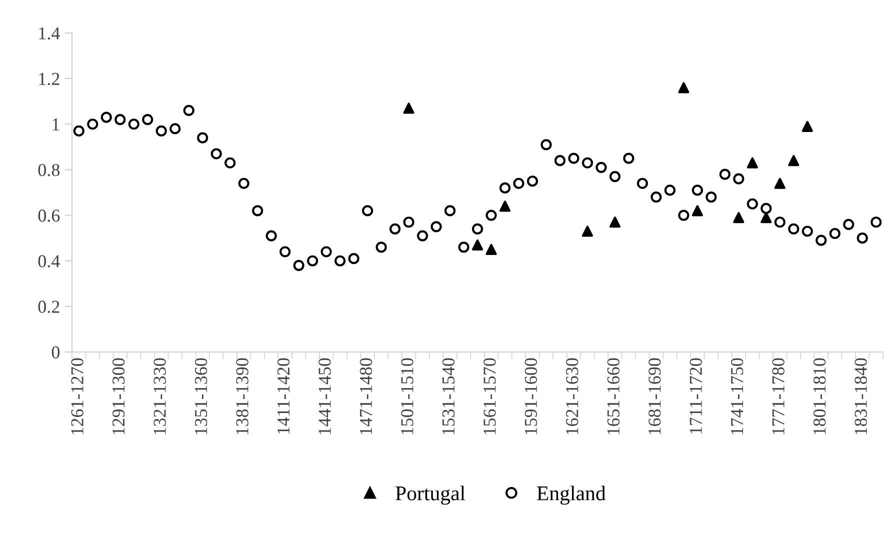 This screenshot has height=540, width=896. I want to click on x-tick-label: 1741-1750, so click(737, 396).